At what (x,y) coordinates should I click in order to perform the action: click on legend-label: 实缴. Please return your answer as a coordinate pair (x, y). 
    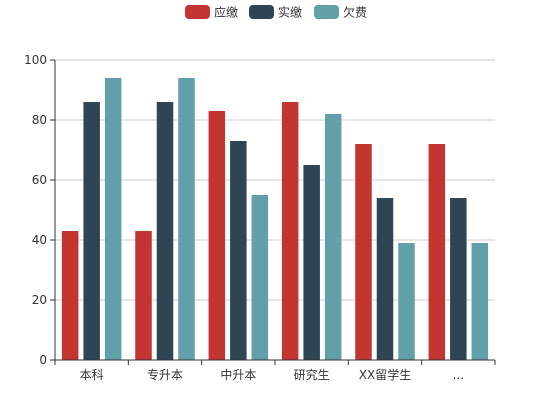
    Looking at the image, I should click on (290, 12).